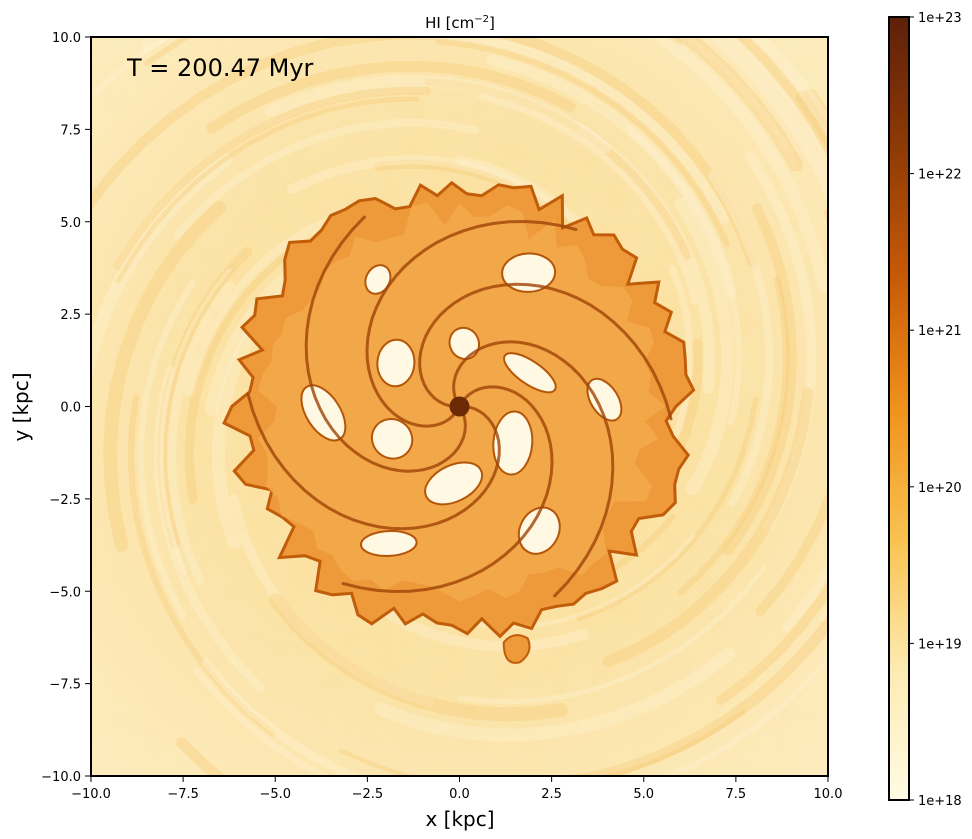  I want to click on y-axis-ticks: −10.0 −7.5 −5.0 −2.5 0.0 2.5 5.0 7.5 10.0, so click(66, 408).